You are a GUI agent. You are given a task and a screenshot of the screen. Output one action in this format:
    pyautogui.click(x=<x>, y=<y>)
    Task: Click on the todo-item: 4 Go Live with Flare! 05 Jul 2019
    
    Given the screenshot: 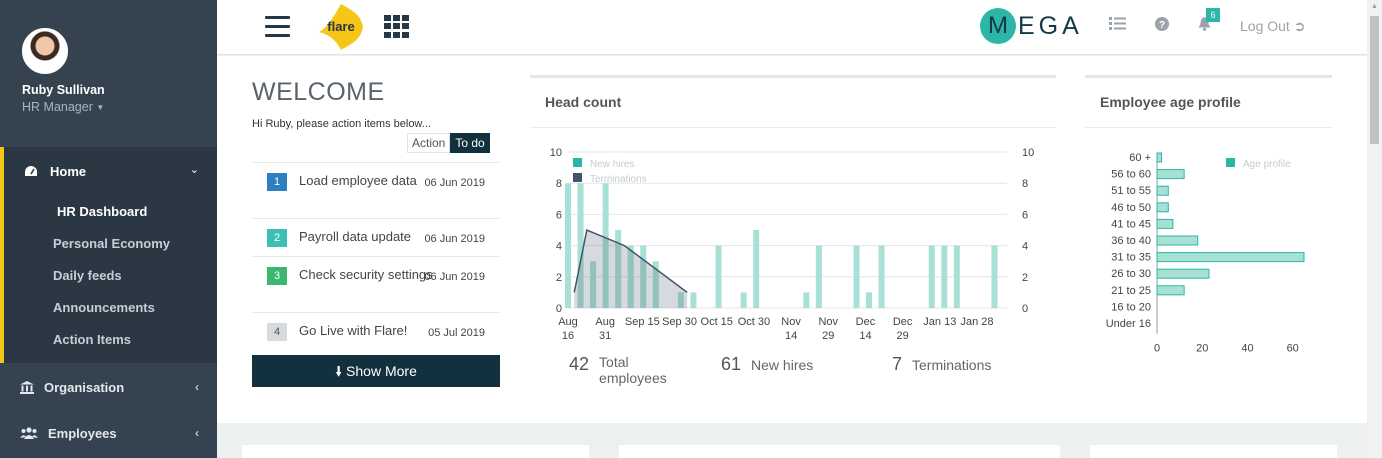 What is the action you would take?
    pyautogui.click(x=376, y=331)
    